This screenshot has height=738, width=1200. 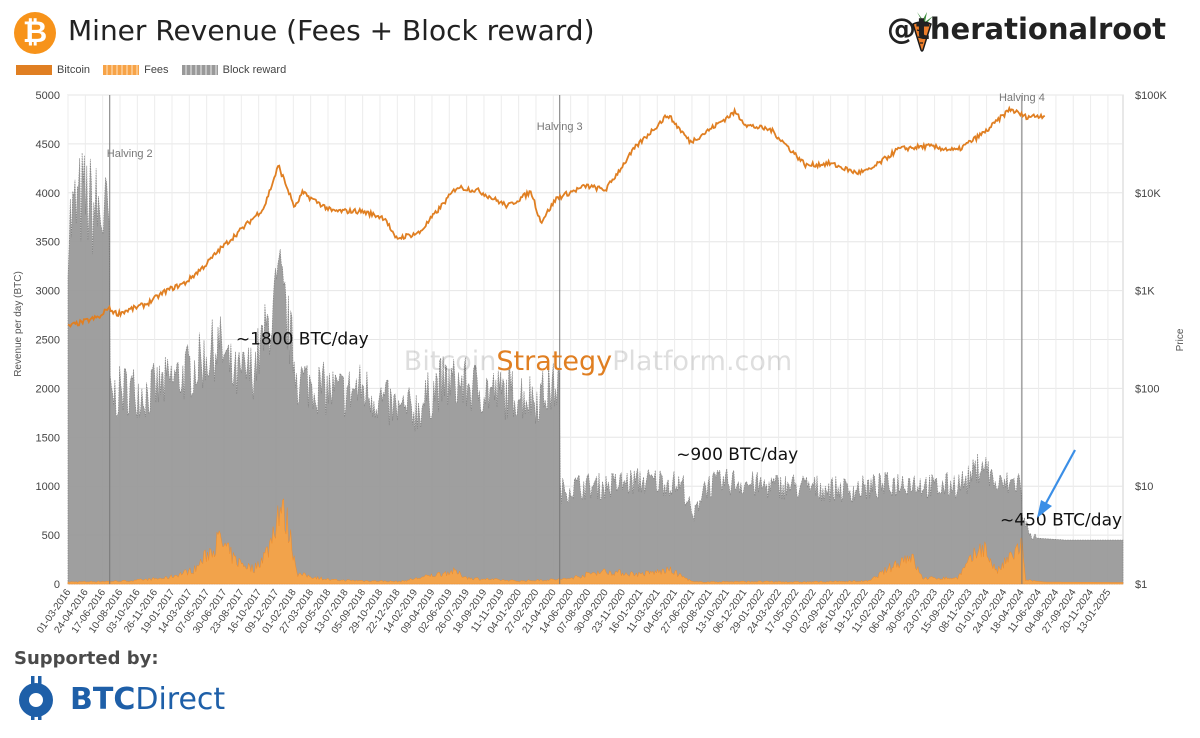 I want to click on y2-tick-label: $1, so click(x=1141, y=585).